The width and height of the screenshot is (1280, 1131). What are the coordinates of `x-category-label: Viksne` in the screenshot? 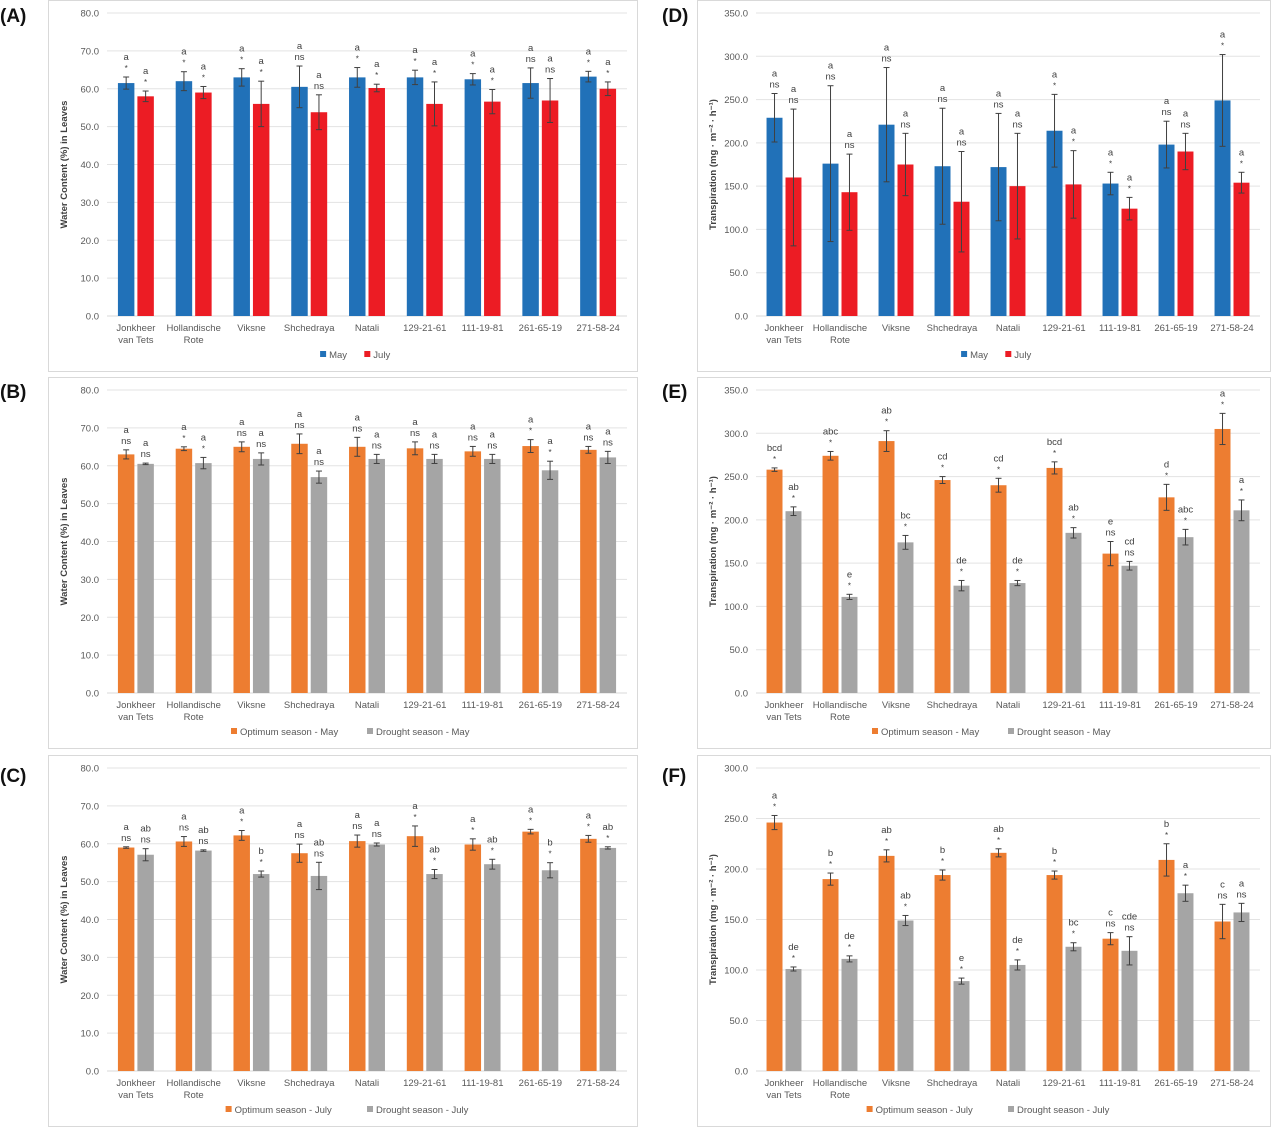 It's located at (251, 1083).